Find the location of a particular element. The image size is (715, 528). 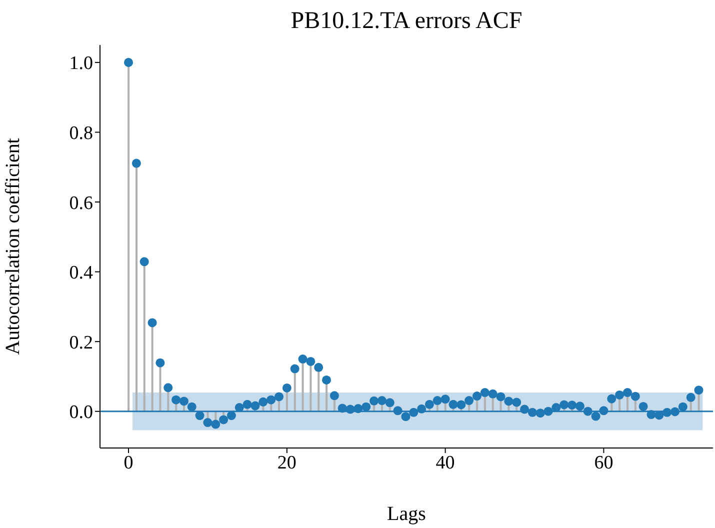

x-tick-label: 60 is located at coordinates (604, 463).